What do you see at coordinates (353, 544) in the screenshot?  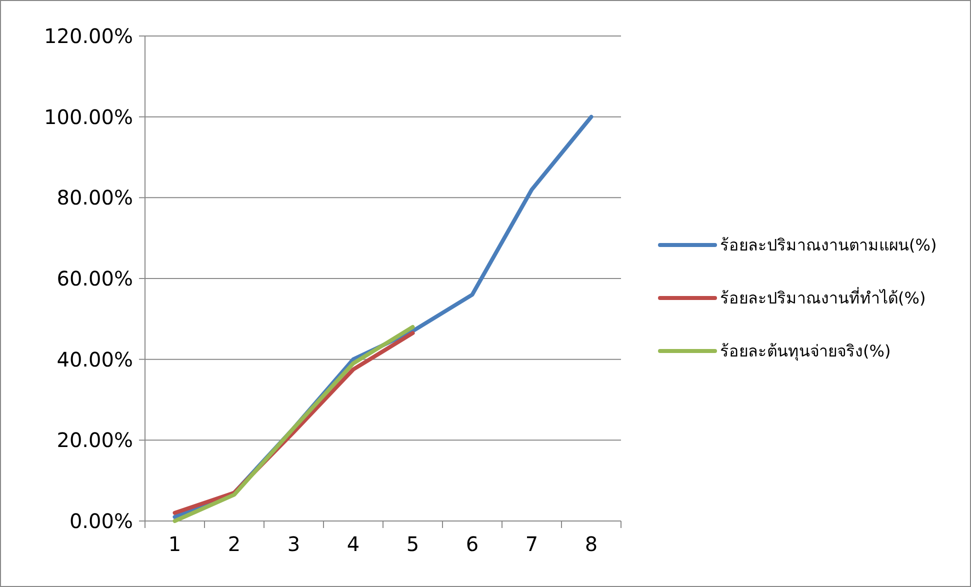 I see `x-tick-label: 4` at bounding box center [353, 544].